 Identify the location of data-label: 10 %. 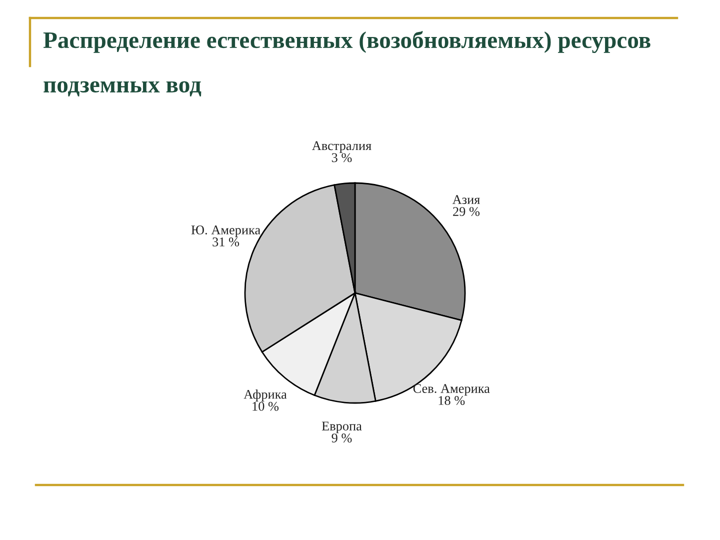
(265, 406).